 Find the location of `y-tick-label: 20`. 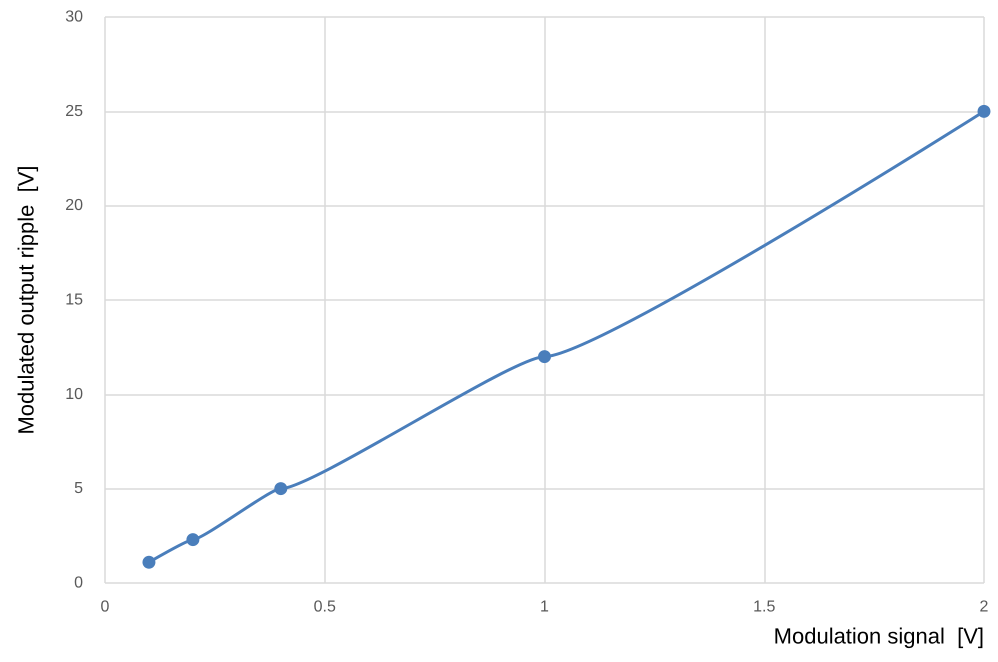

y-tick-label: 20 is located at coordinates (74, 205).